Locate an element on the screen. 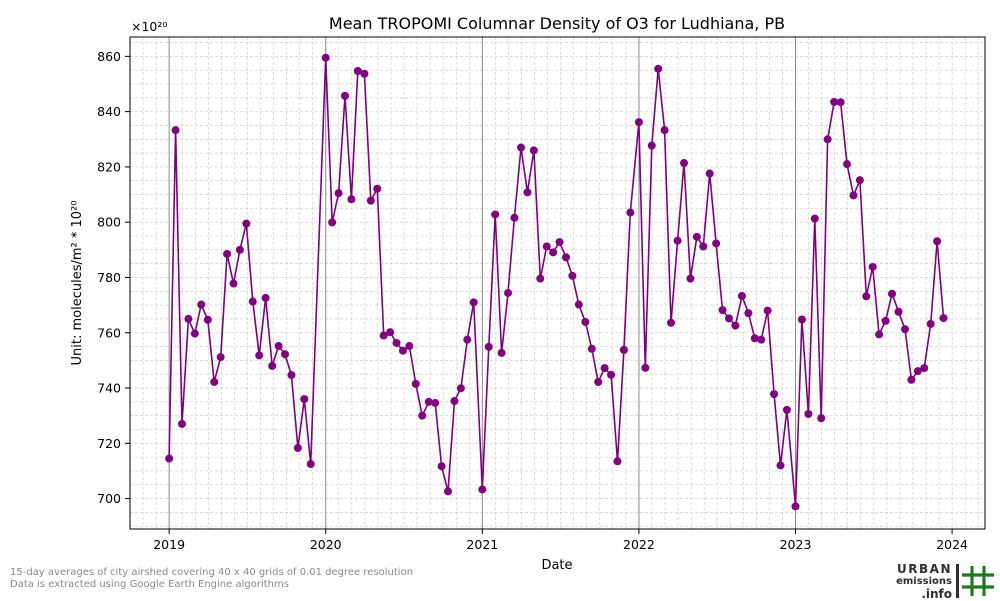 The image size is (1000, 601). x-axis-label: Date is located at coordinates (556, 565).